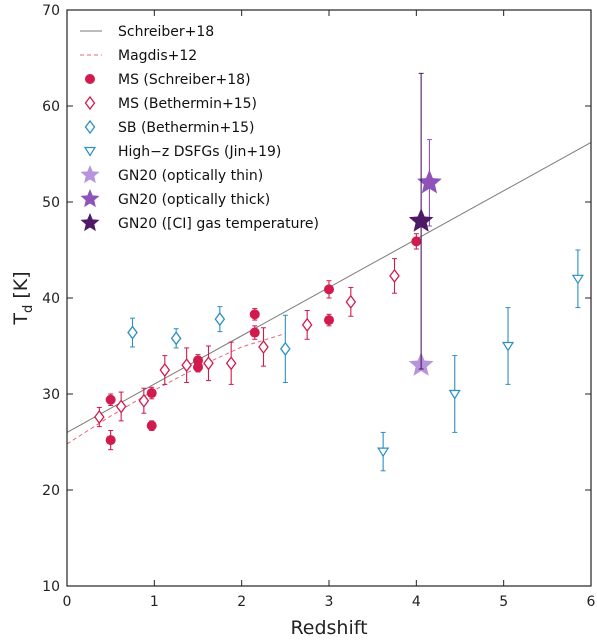 The height and width of the screenshot is (643, 597). Describe the element at coordinates (199, 152) in the screenshot. I see `legend-label-high-z-dsfgs-jin-19: High−z DSFGs (Jin+19)` at that location.